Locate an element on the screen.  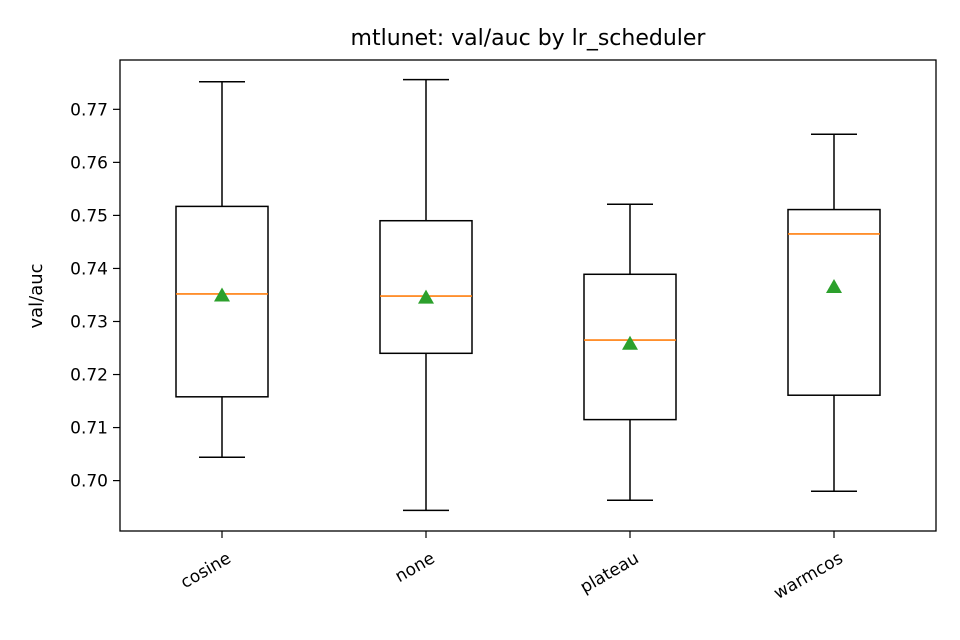
x-tick-label: cosine is located at coordinates (205, 570).